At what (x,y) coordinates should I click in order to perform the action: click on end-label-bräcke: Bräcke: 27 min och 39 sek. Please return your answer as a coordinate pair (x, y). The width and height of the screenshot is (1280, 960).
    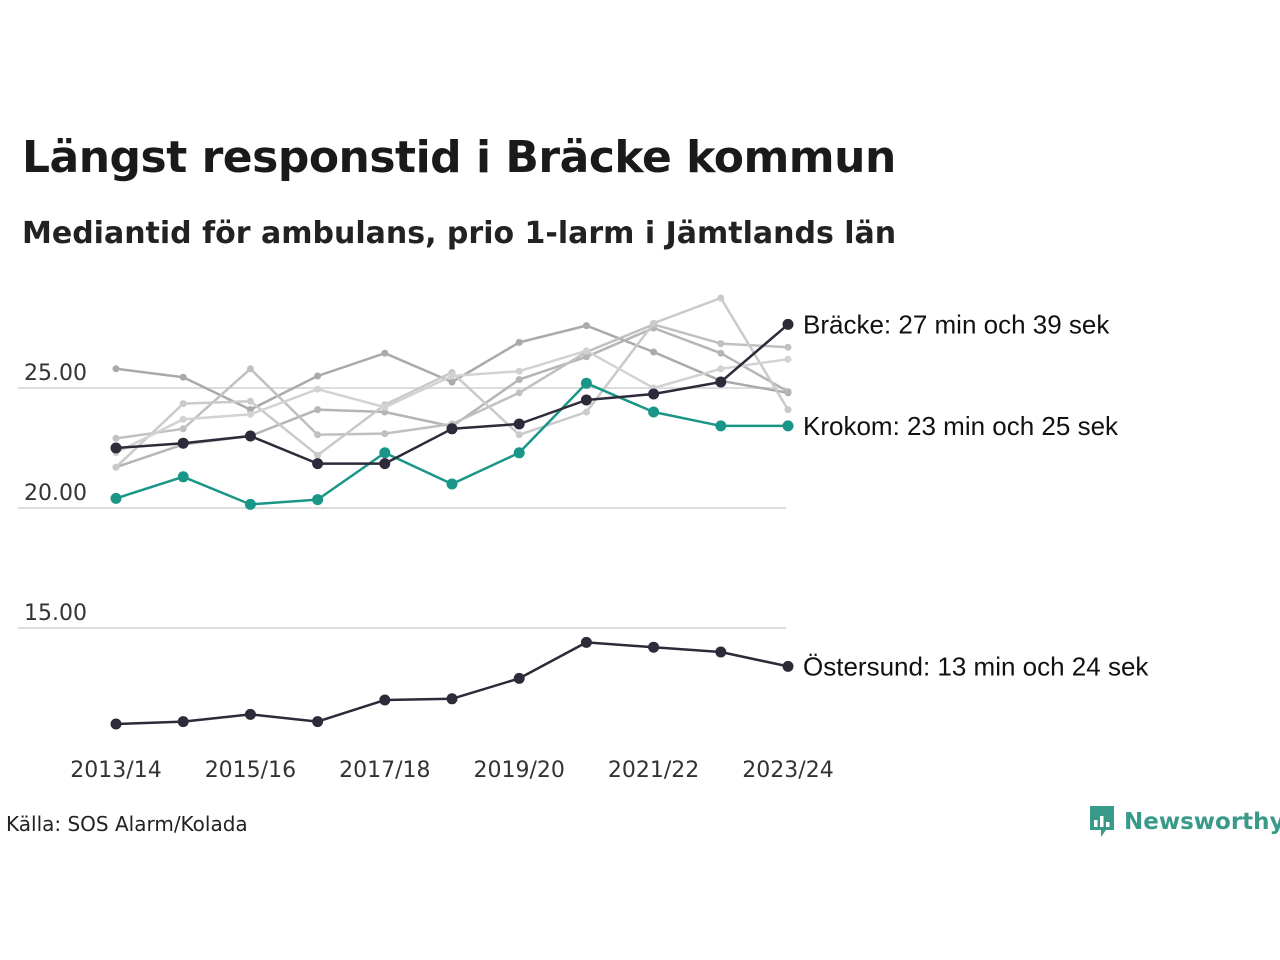
    Looking at the image, I should click on (956, 324).